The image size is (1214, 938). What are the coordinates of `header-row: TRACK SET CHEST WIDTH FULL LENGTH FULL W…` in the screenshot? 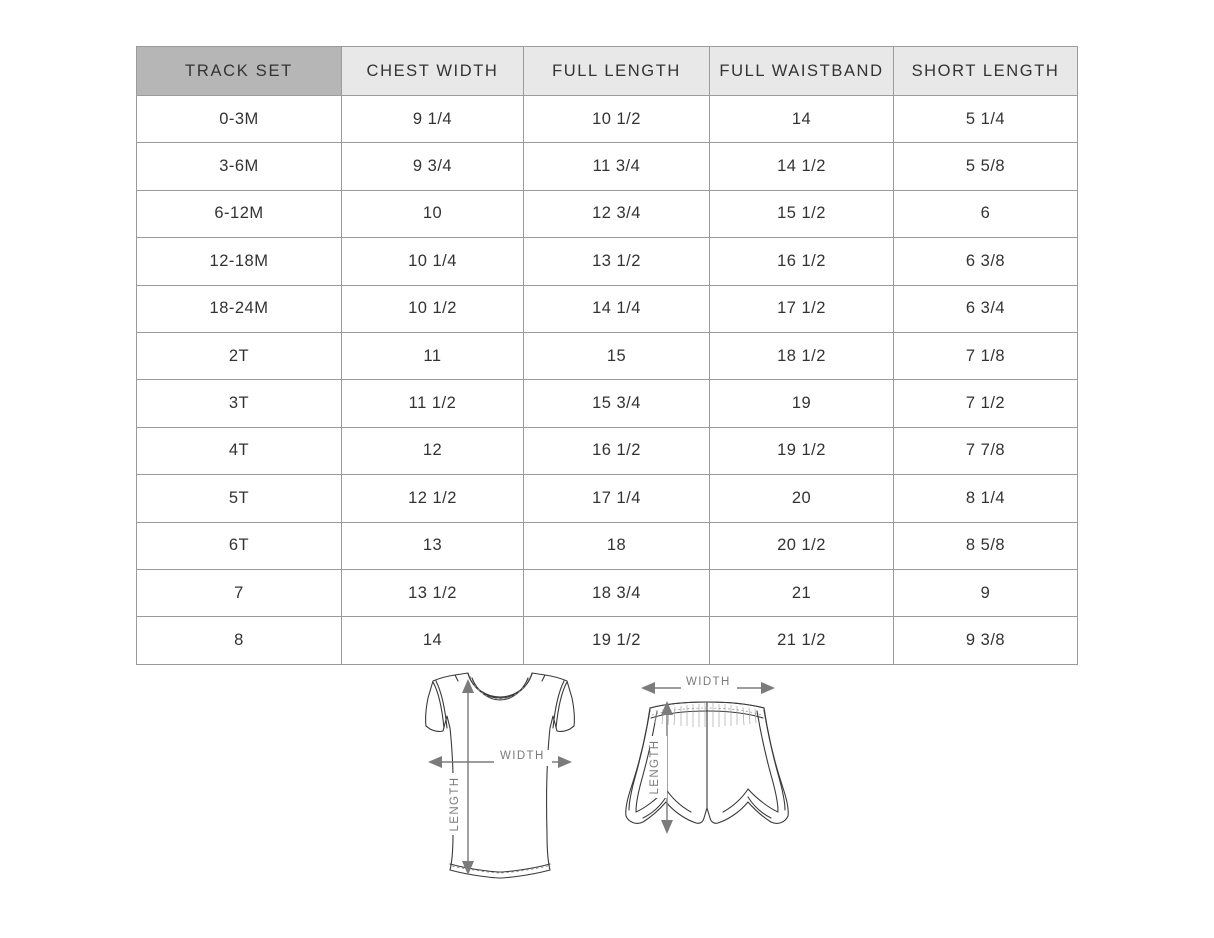 It's located at (607, 71).